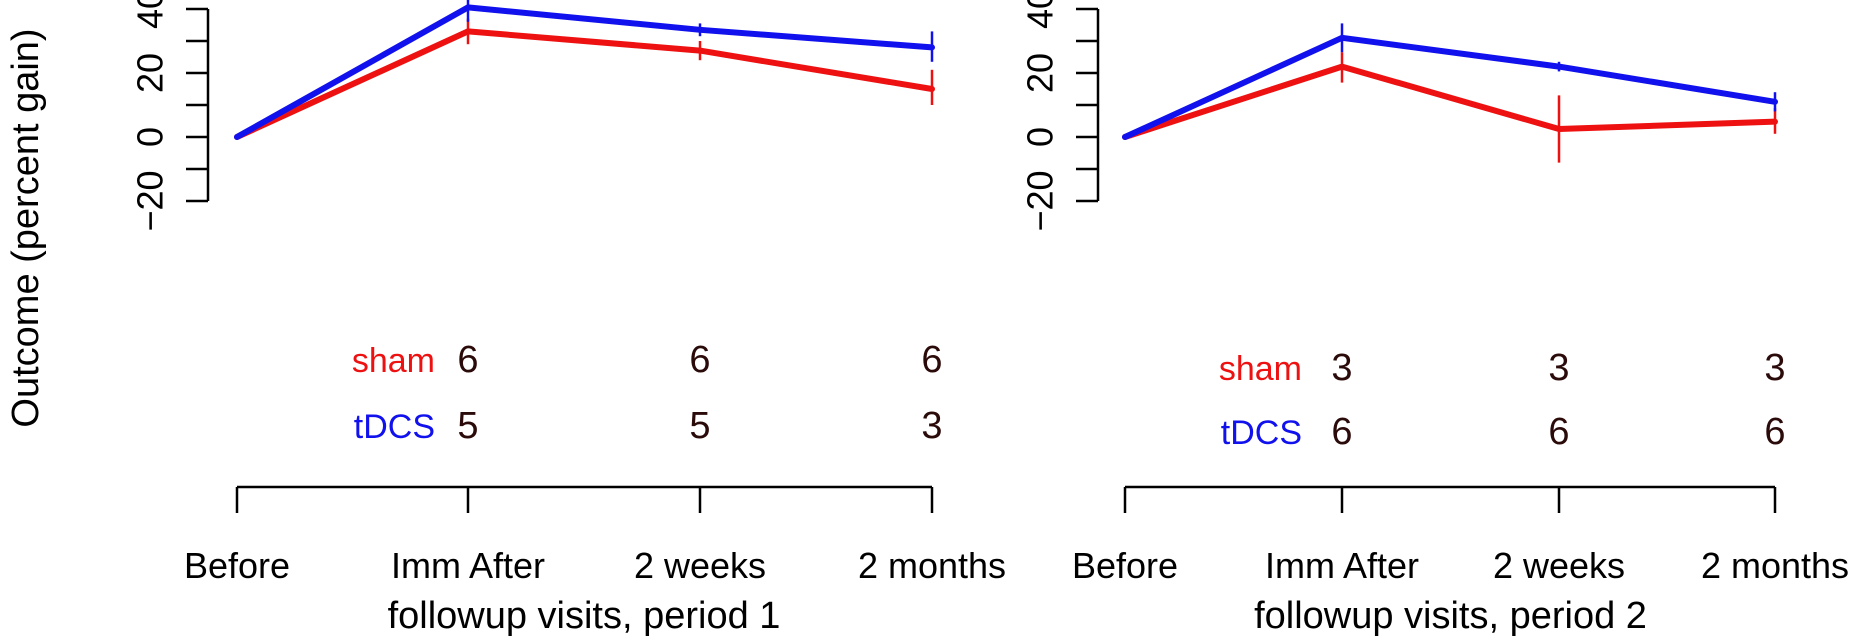  Describe the element at coordinates (931, 426) in the screenshot. I see `tdcs-count-label: 3` at that location.